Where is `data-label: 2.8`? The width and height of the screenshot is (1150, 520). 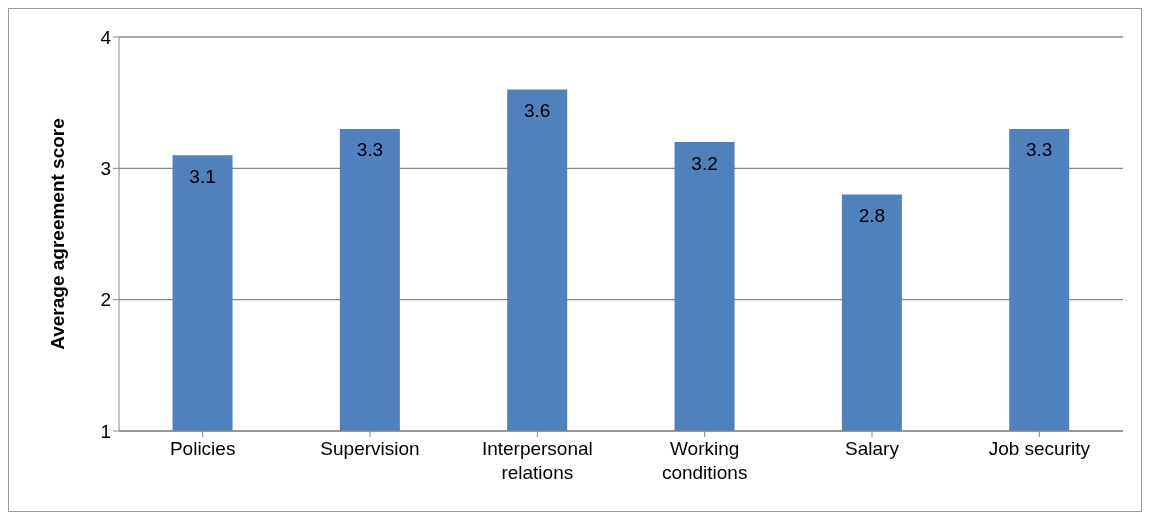 data-label: 2.8 is located at coordinates (872, 216).